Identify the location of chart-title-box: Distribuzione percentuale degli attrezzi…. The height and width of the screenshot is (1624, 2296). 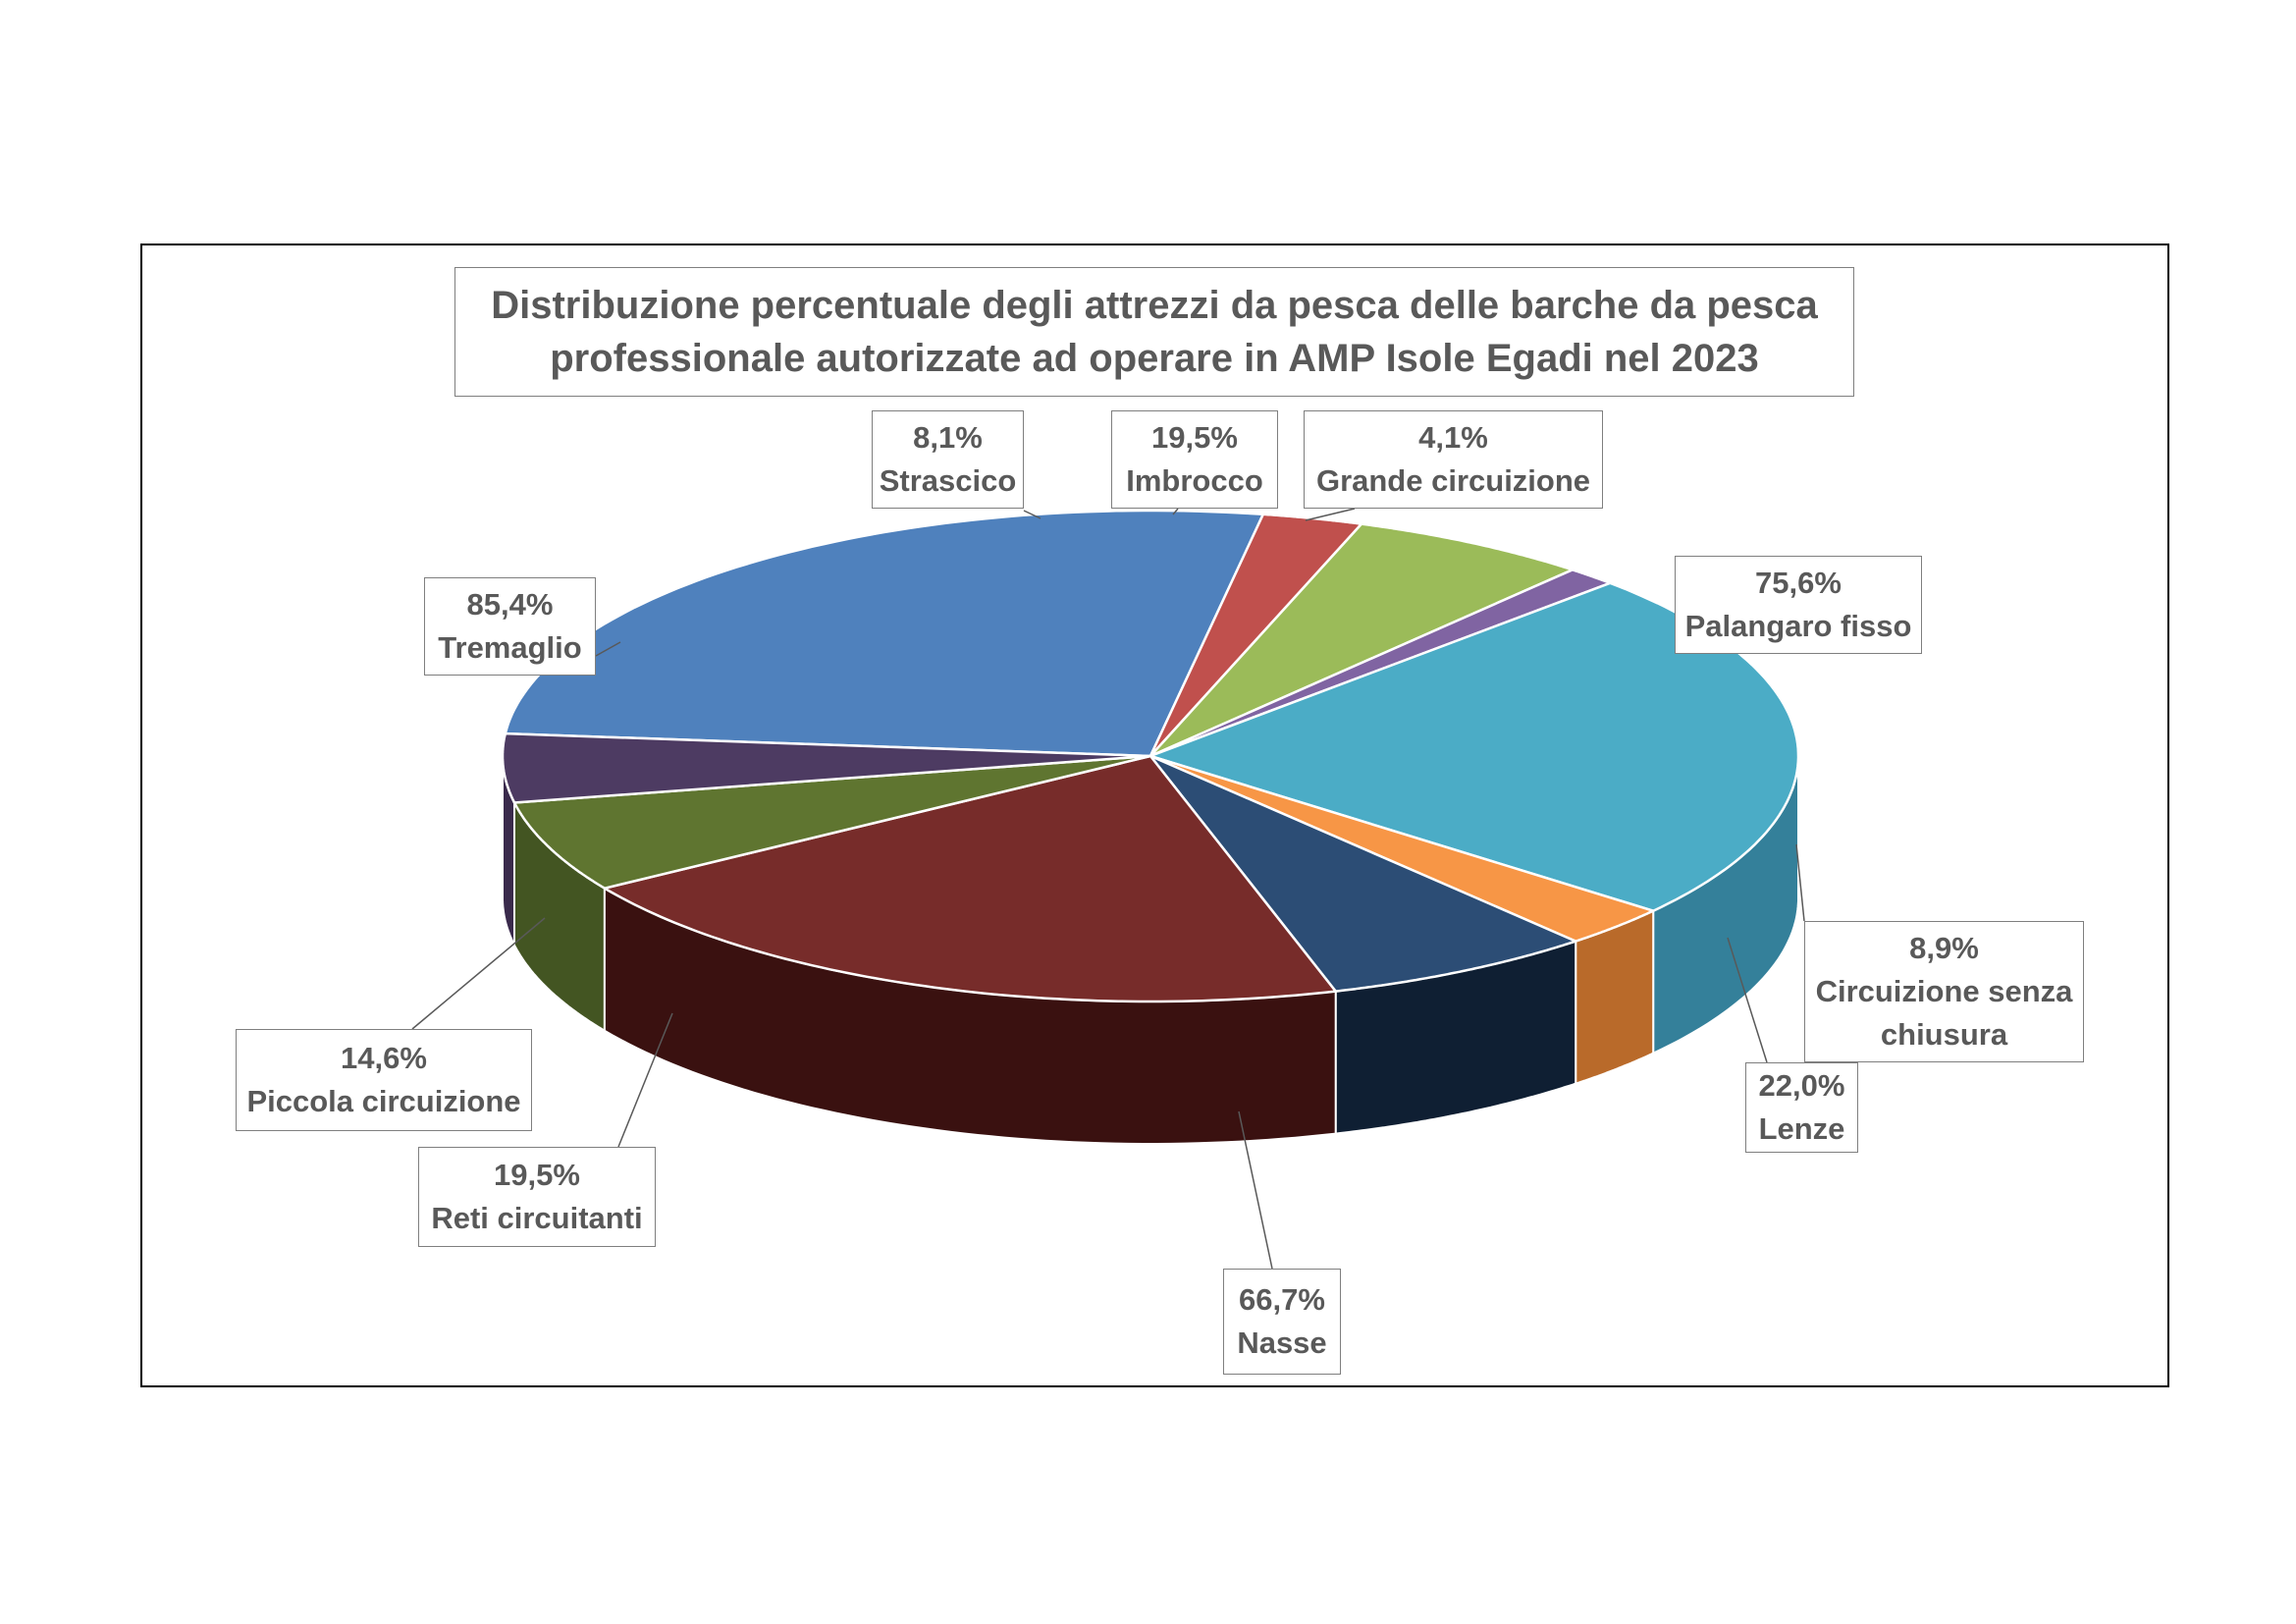
(1154, 332).